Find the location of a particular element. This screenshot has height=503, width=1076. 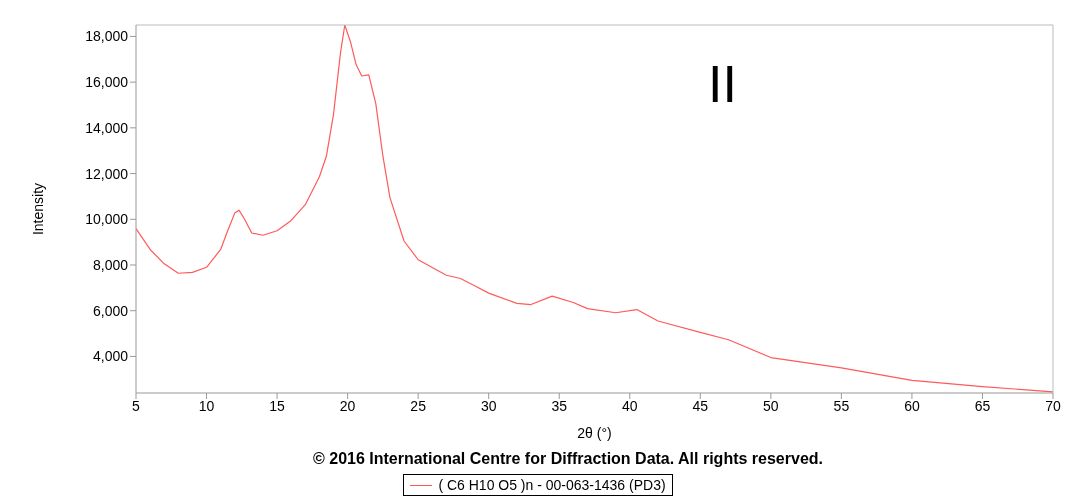

y-tick-label: 16,000 is located at coordinates (107, 82).